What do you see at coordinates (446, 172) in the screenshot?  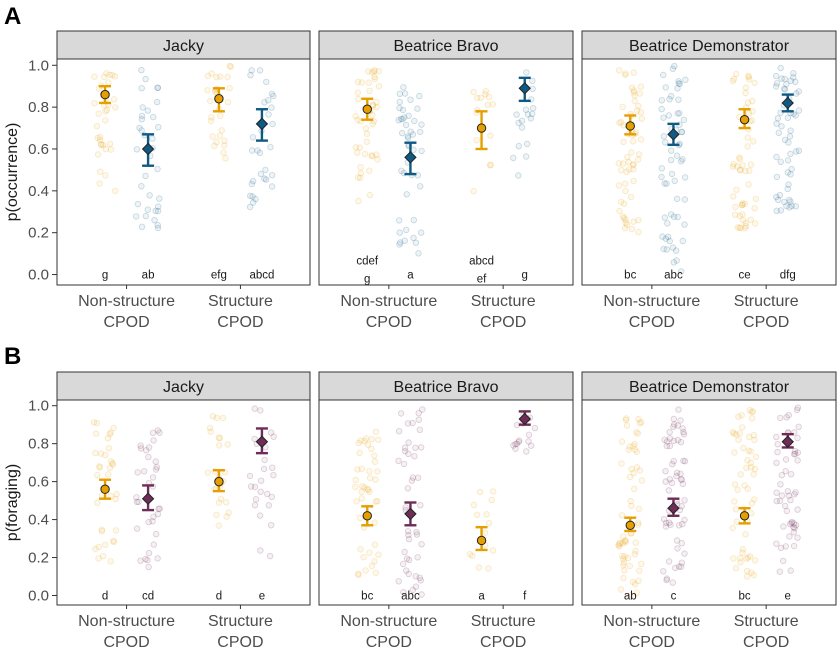 I see `facet-panel` at bounding box center [446, 172].